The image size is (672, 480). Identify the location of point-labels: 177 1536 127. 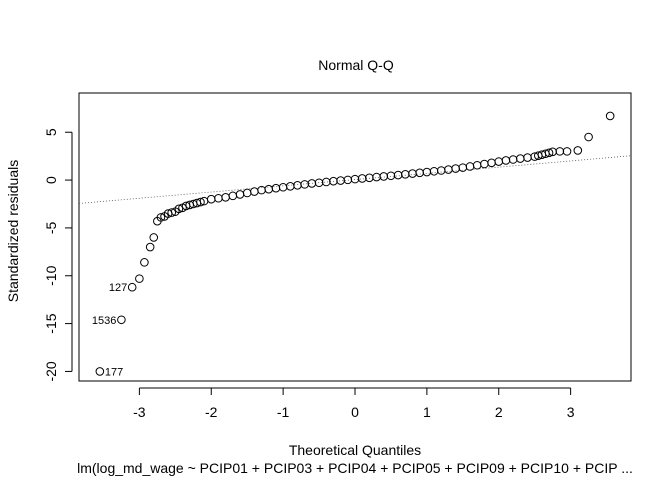
(109, 330).